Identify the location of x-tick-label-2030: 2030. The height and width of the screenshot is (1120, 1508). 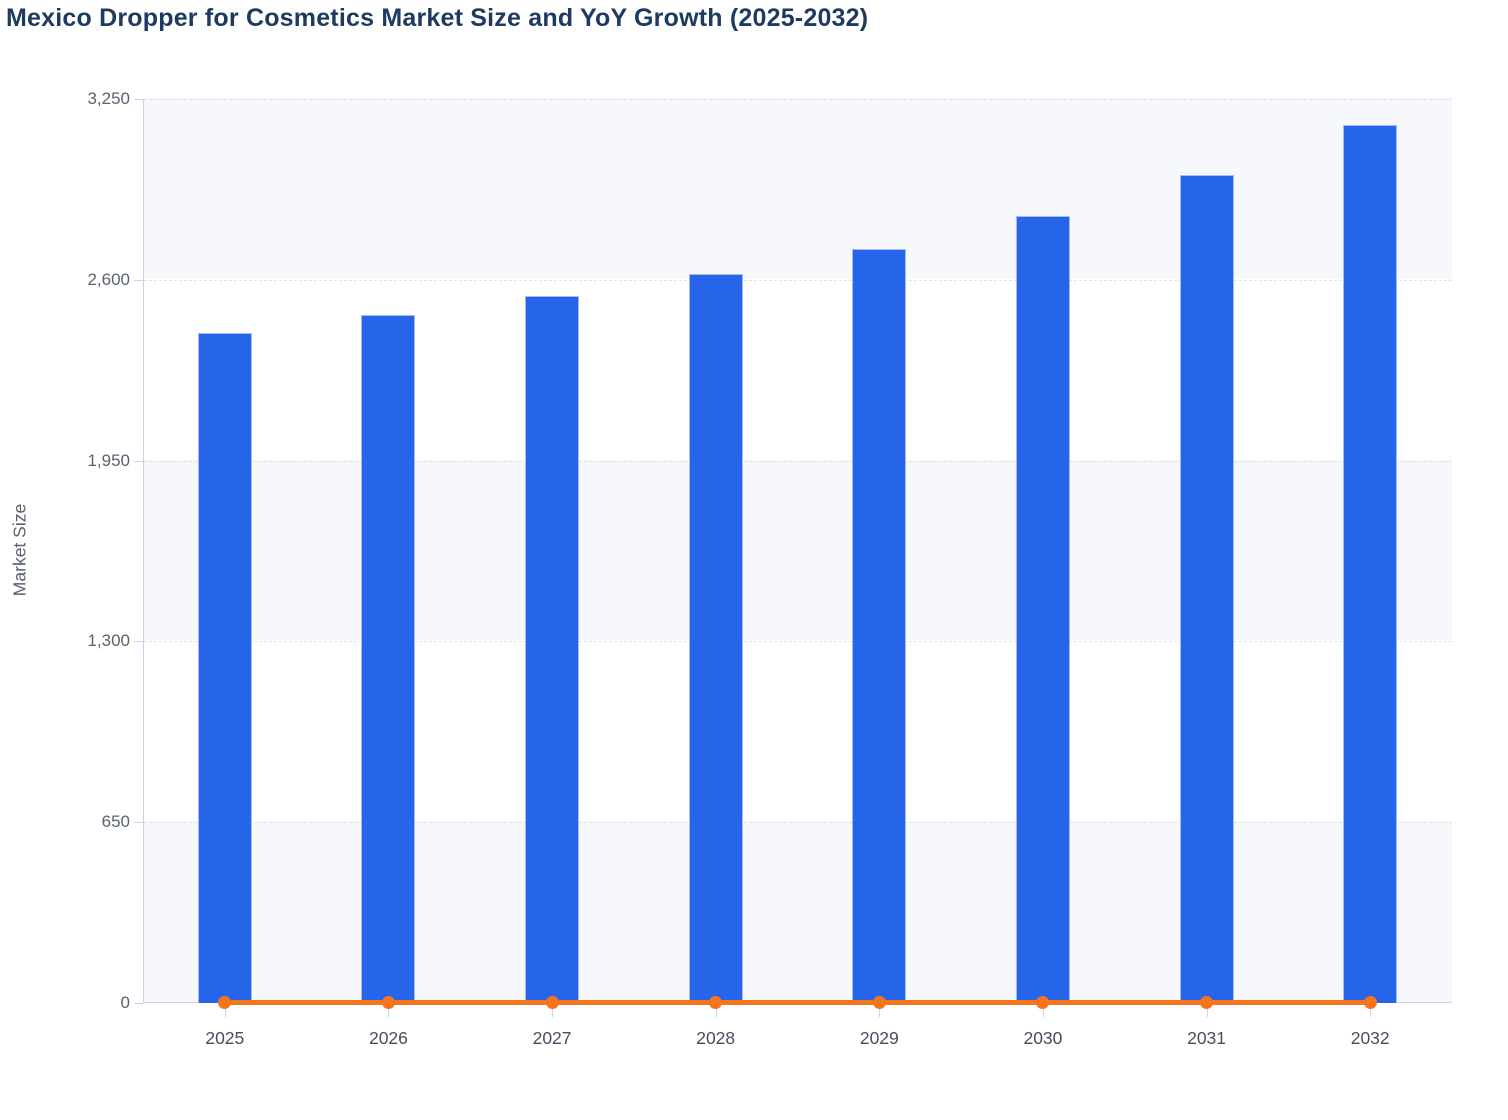
(1043, 1038).